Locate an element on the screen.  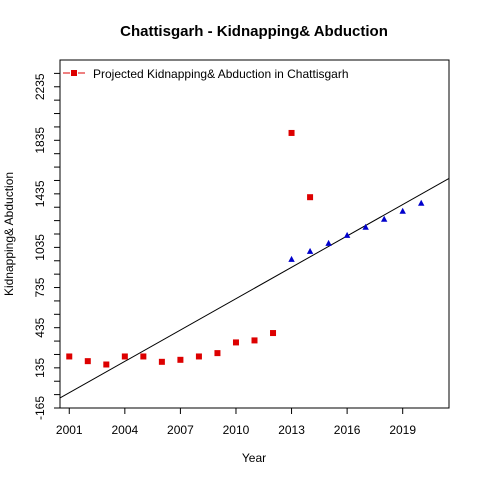
legend-square-marker is located at coordinates (74, 73).